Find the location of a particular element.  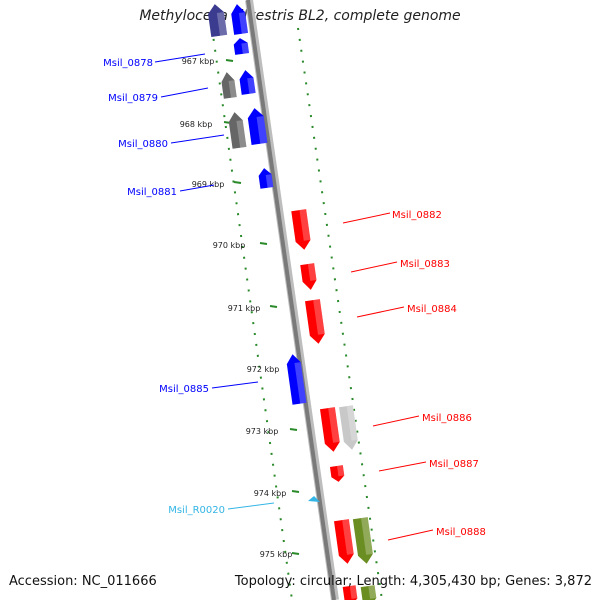

gene-label-msil-0887: Msil_0887 is located at coordinates (454, 464).